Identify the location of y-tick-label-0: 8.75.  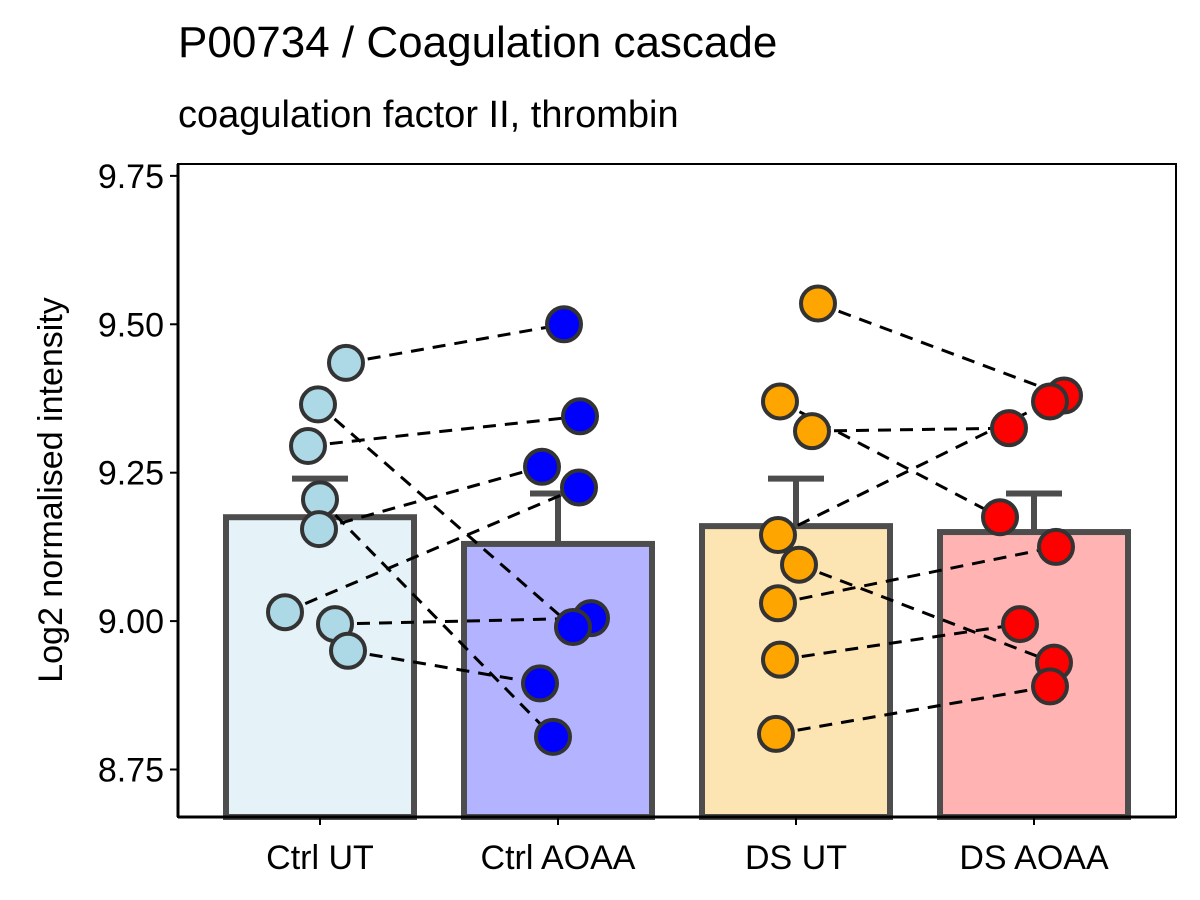
(131, 771).